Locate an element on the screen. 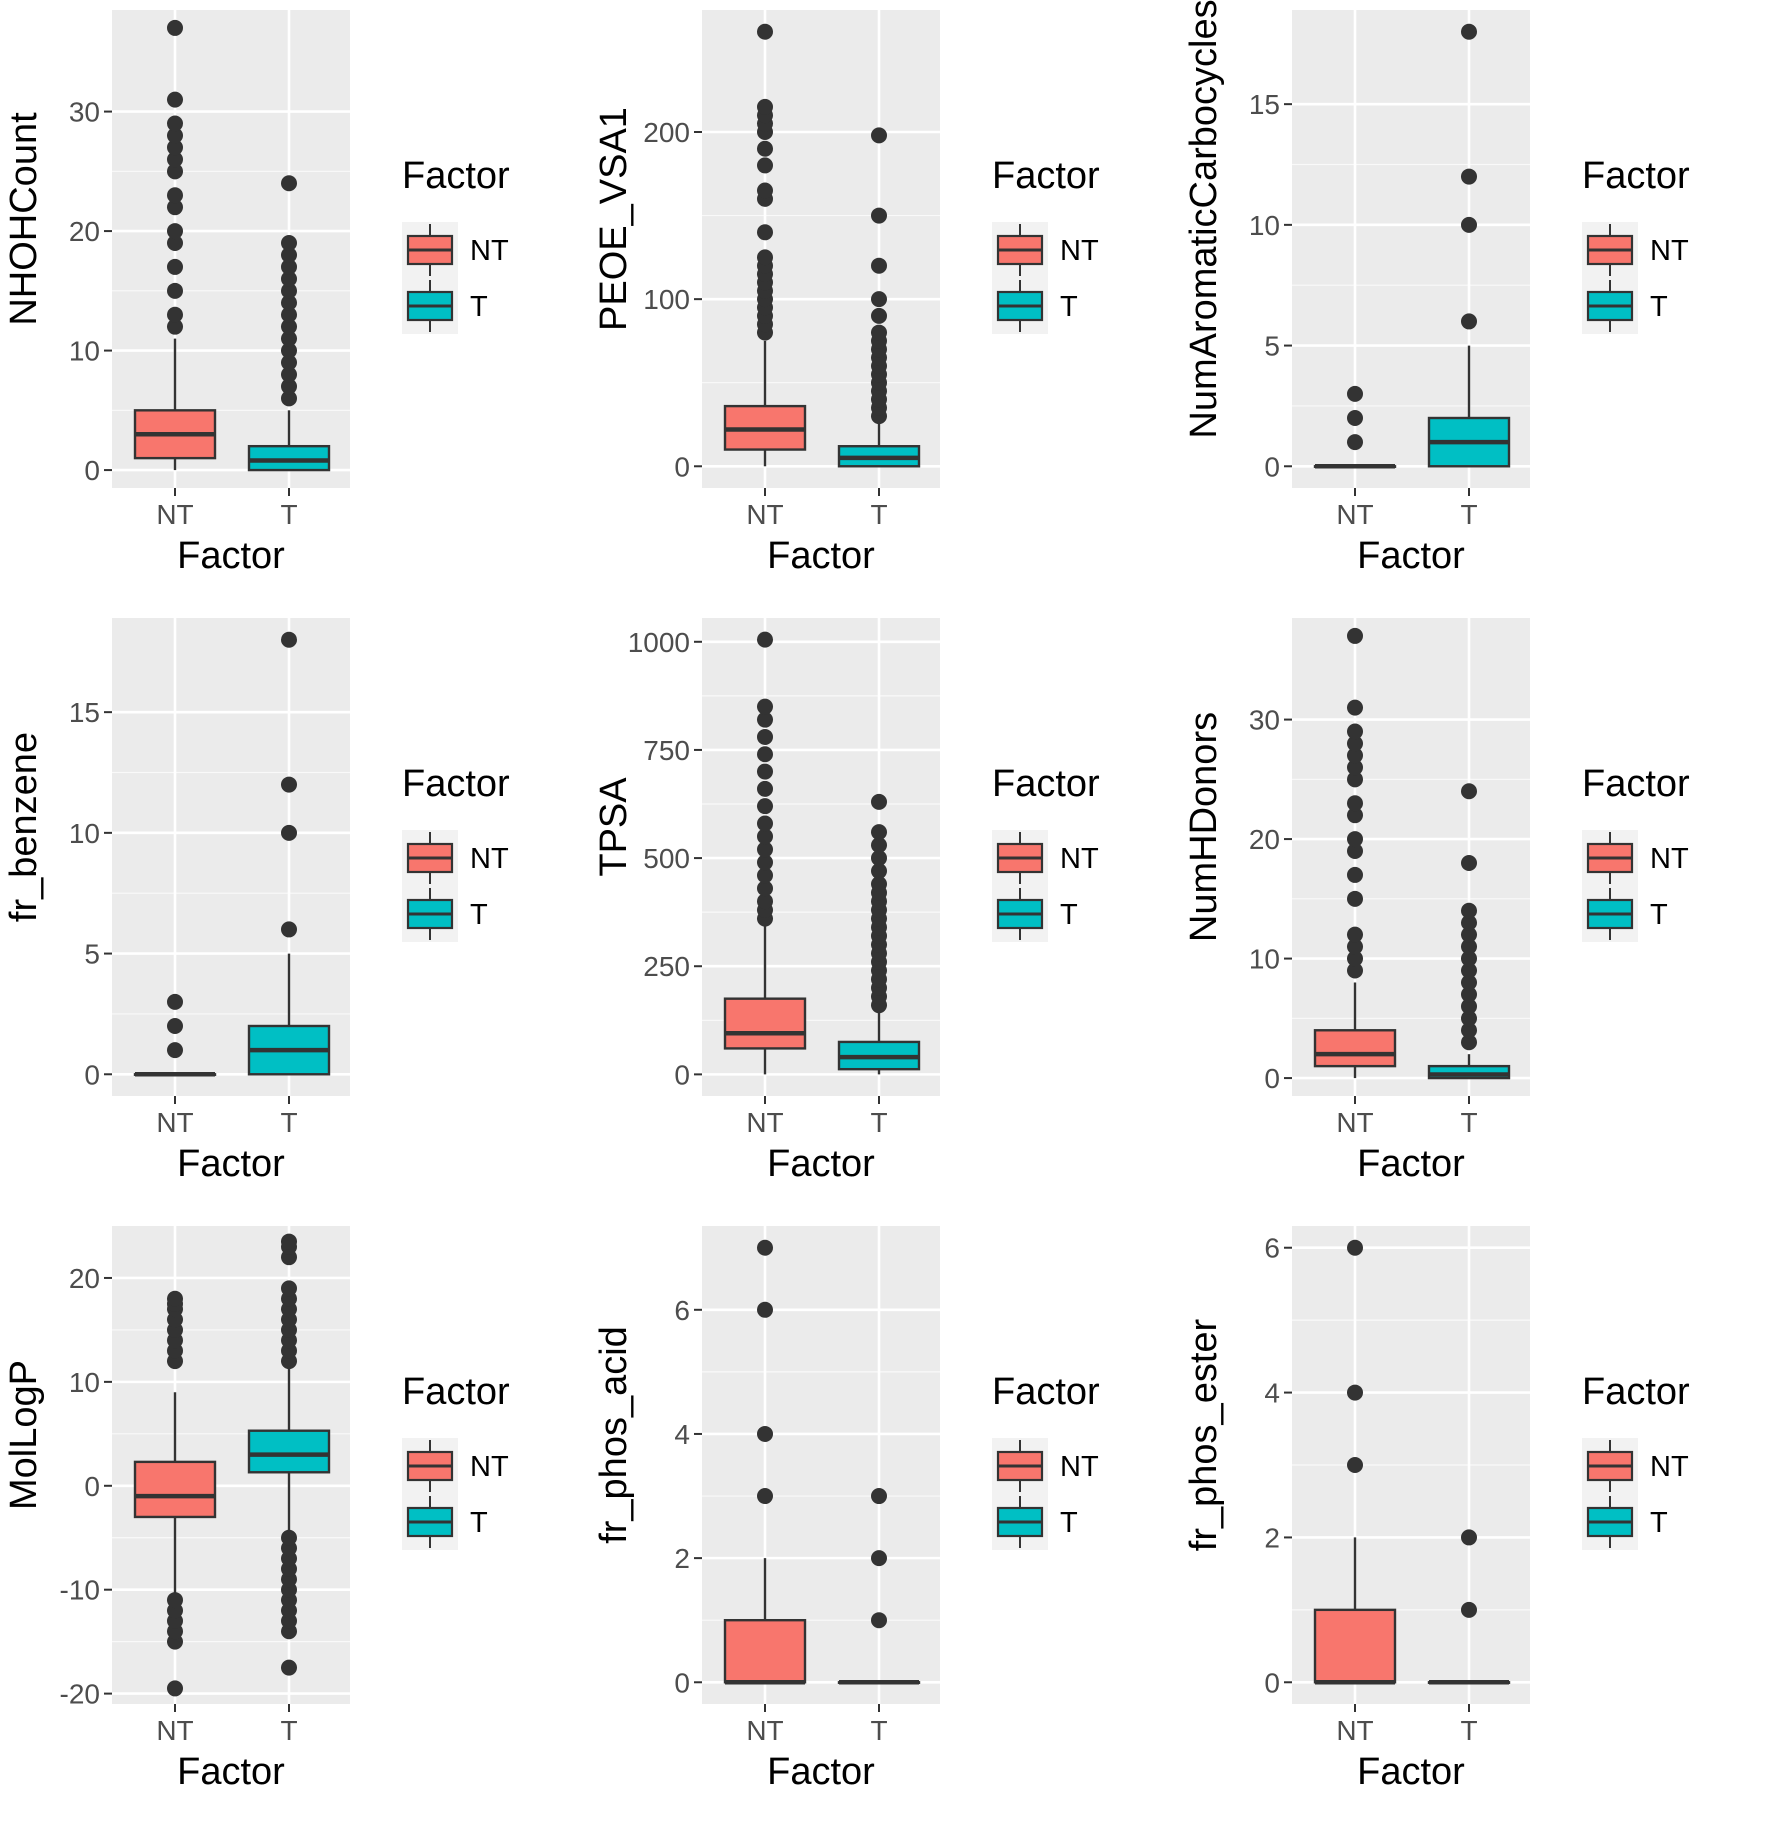 The width and height of the screenshot is (1772, 1825). y-axis-title: fr_phos_ester is located at coordinates (1204, 1434).